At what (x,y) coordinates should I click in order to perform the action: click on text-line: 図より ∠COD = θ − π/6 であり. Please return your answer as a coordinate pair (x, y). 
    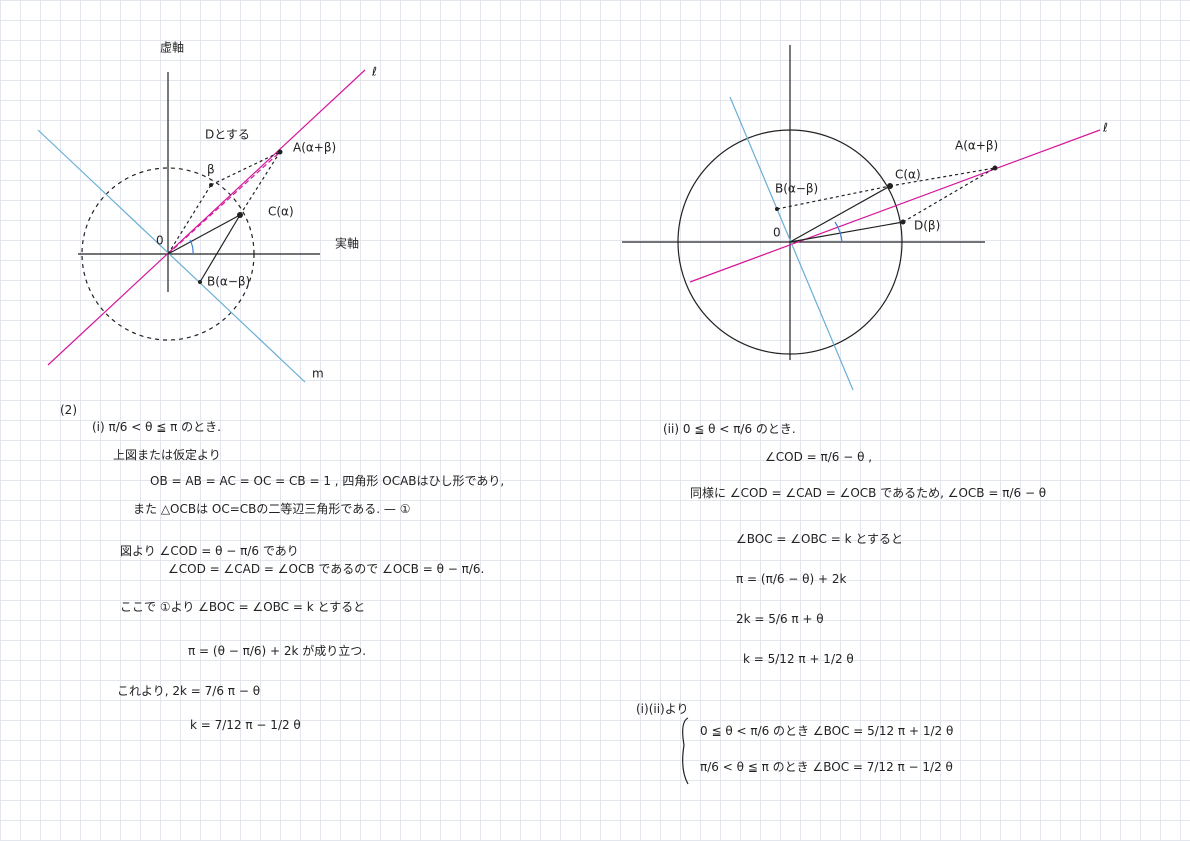
    Looking at the image, I should click on (209, 551).